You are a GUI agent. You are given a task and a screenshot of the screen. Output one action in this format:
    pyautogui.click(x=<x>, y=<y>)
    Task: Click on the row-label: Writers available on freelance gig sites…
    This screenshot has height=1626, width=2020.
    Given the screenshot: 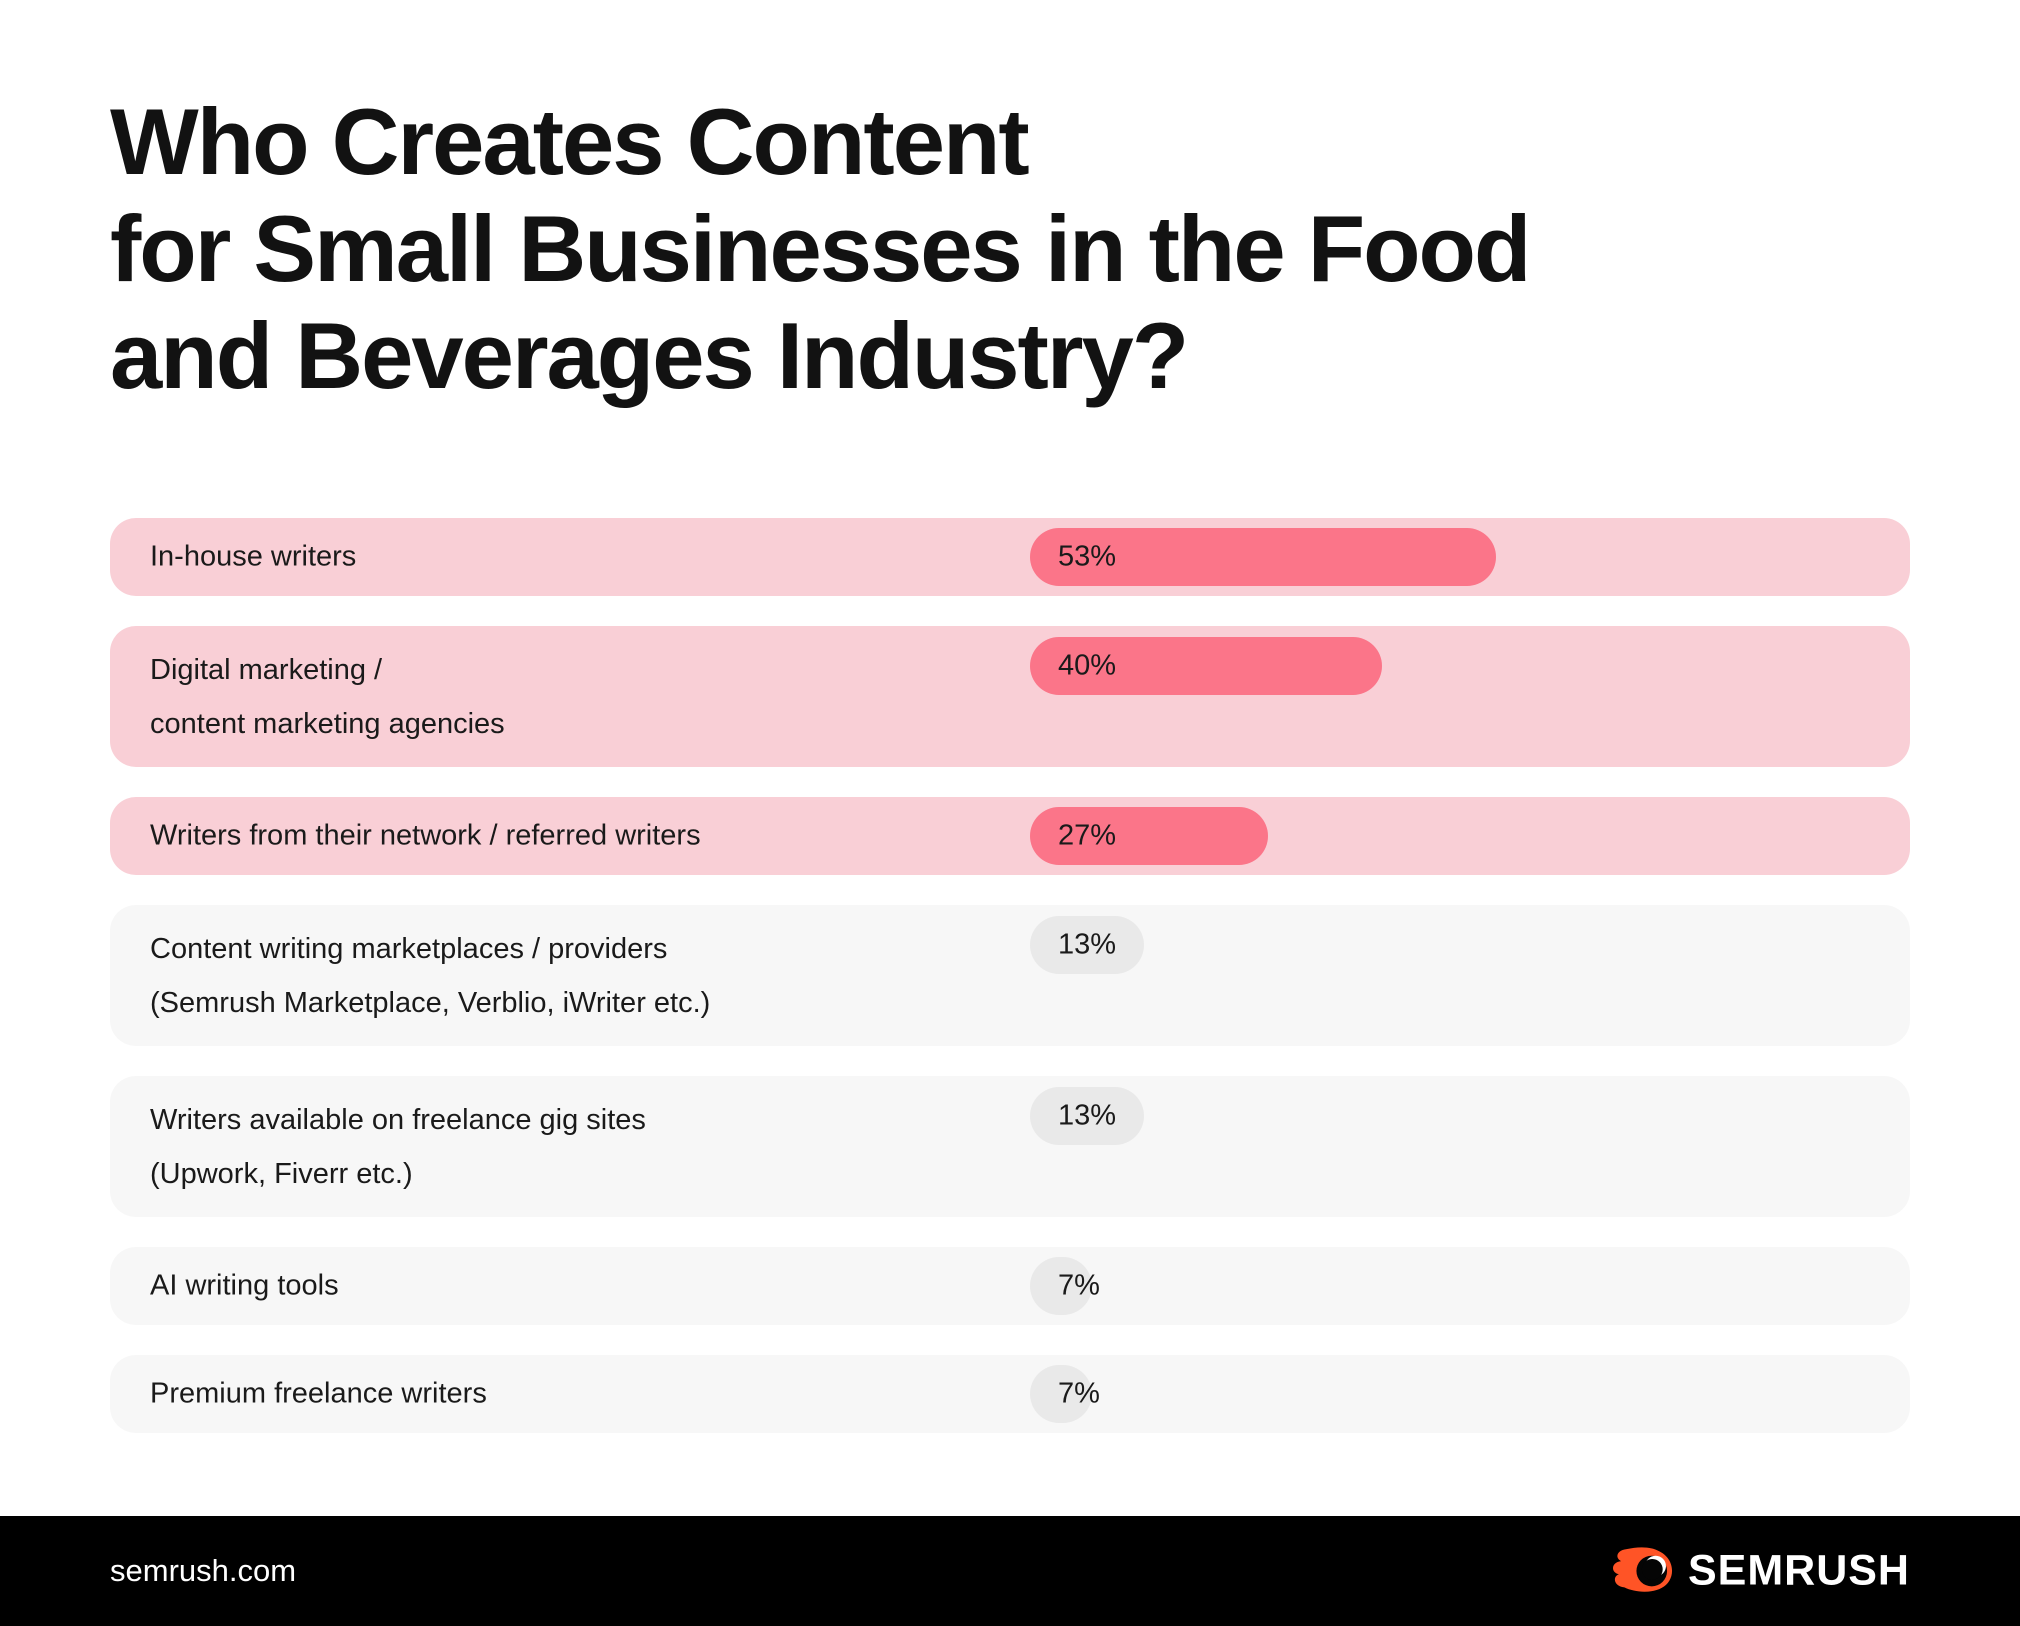 What is the action you would take?
    pyautogui.click(x=398, y=1147)
    